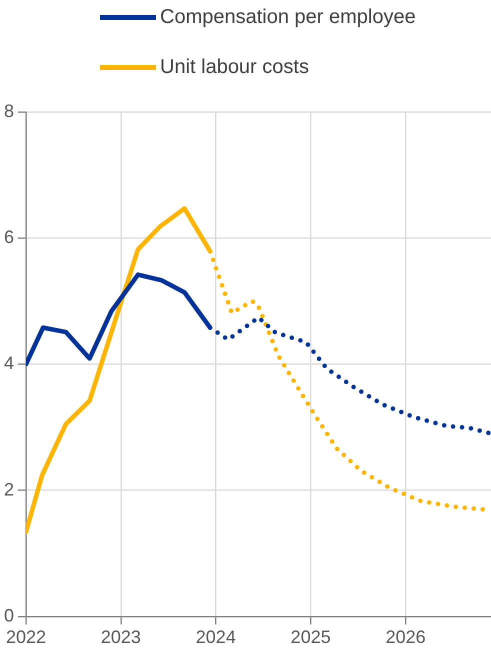 This screenshot has width=491, height=656. Describe the element at coordinates (216, 637) in the screenshot. I see `x-tick-label: 2024` at that location.